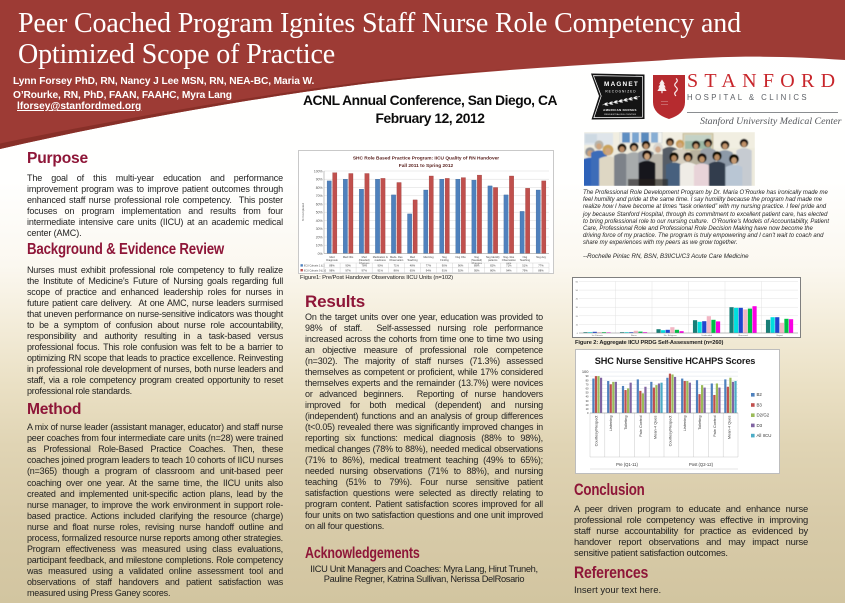  I want to click on svg-text: 70, so click(587, 384).